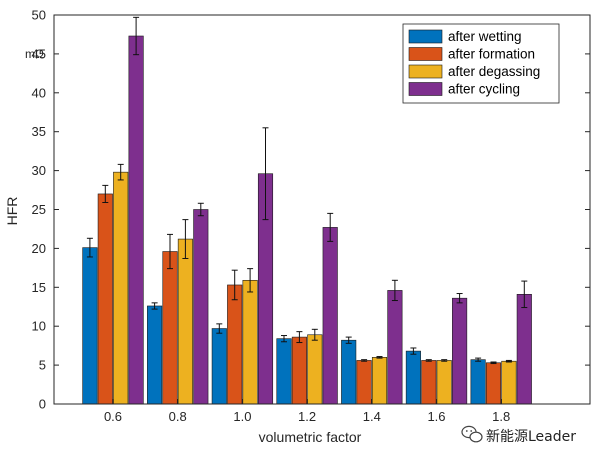  Describe the element at coordinates (436, 416) in the screenshot. I see `x-tick-label-1.6: 1.6` at that location.